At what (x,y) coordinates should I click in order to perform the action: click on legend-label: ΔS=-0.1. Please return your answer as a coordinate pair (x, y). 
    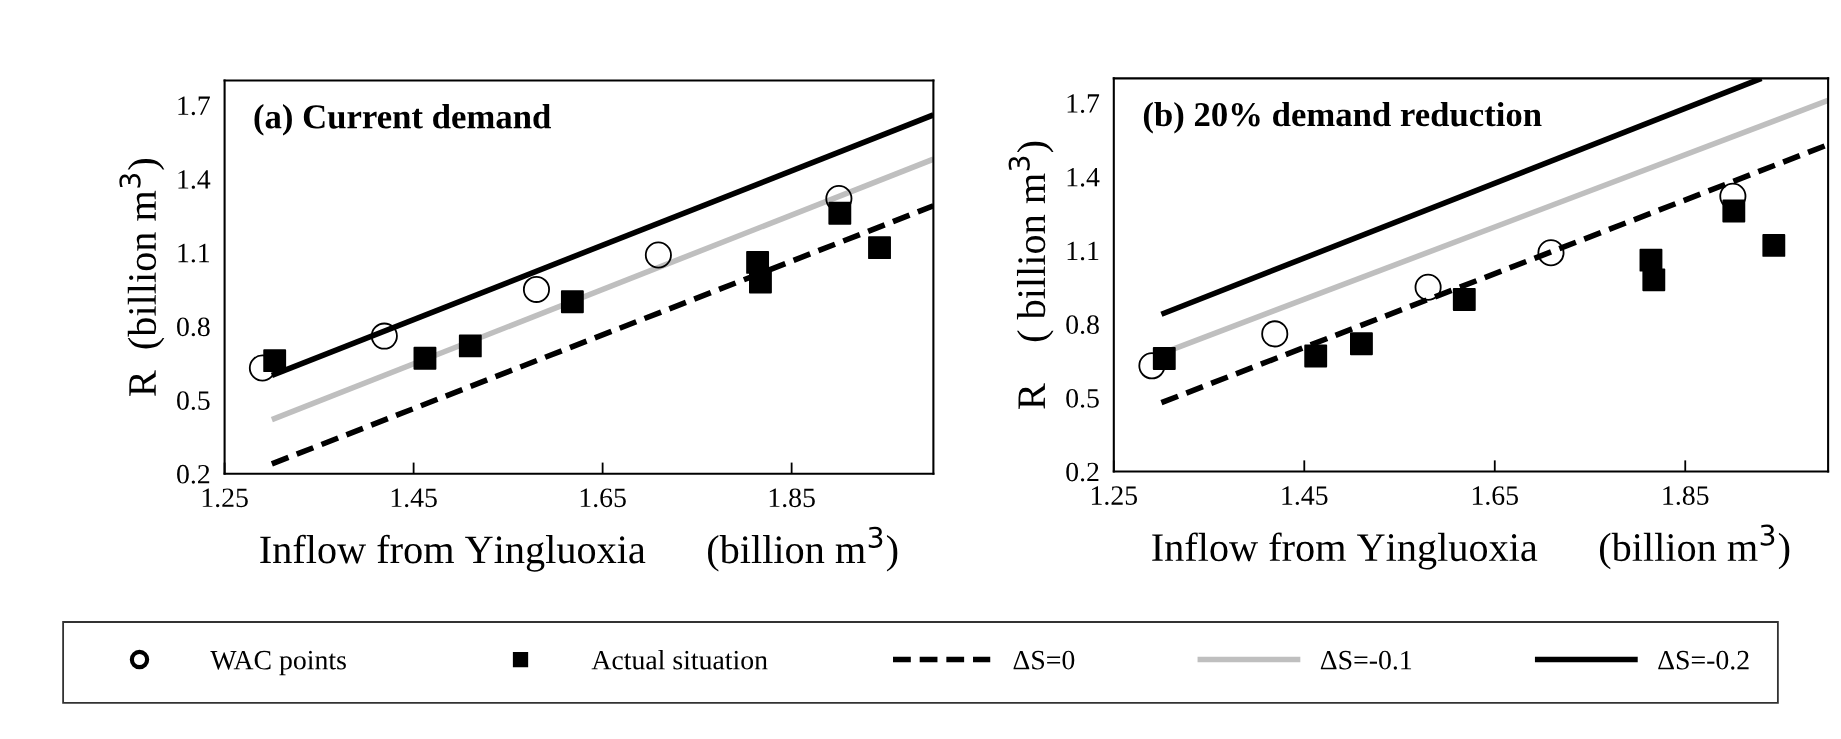
    Looking at the image, I should click on (1366, 660).